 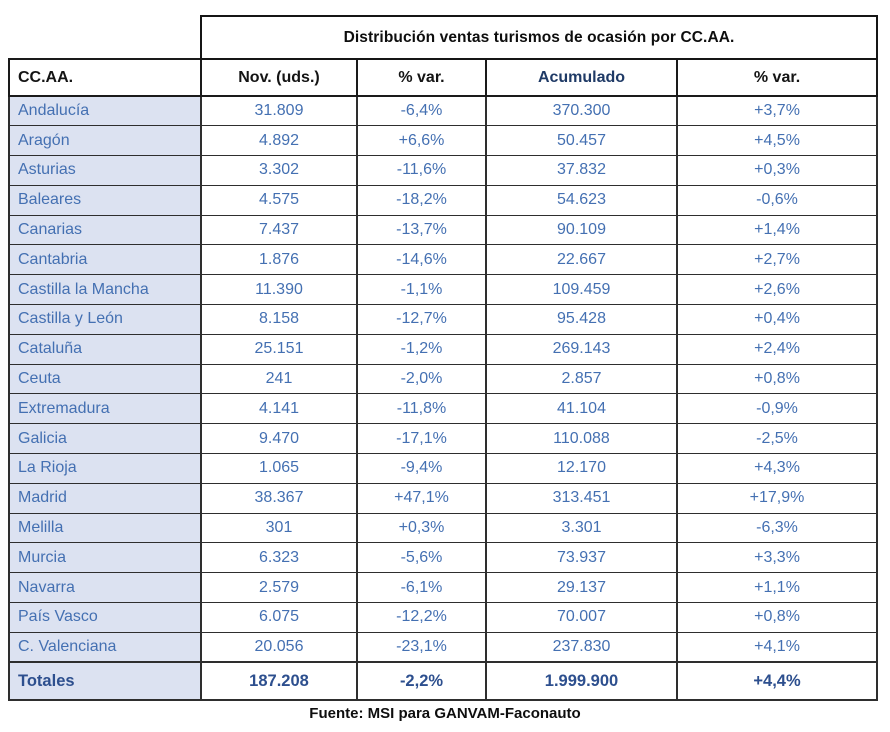 I want to click on nov-units-cell: 6.075, so click(x=279, y=617).